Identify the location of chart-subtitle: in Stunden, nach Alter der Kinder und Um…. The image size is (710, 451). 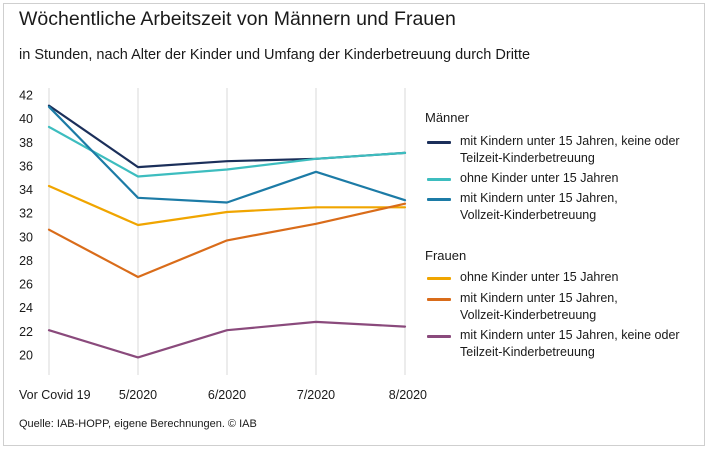
(275, 55).